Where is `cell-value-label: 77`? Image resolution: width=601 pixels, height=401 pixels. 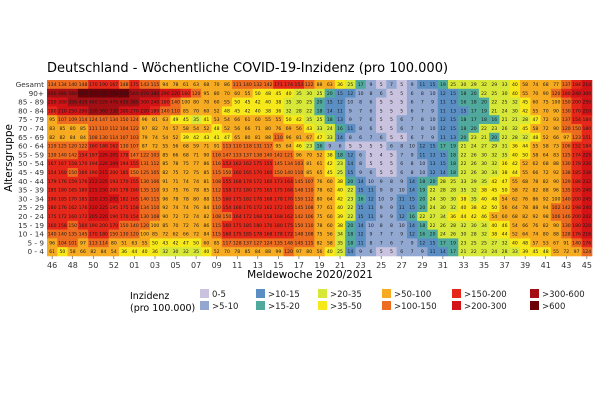
cell-value-label: 77 is located at coordinates (320, 208).